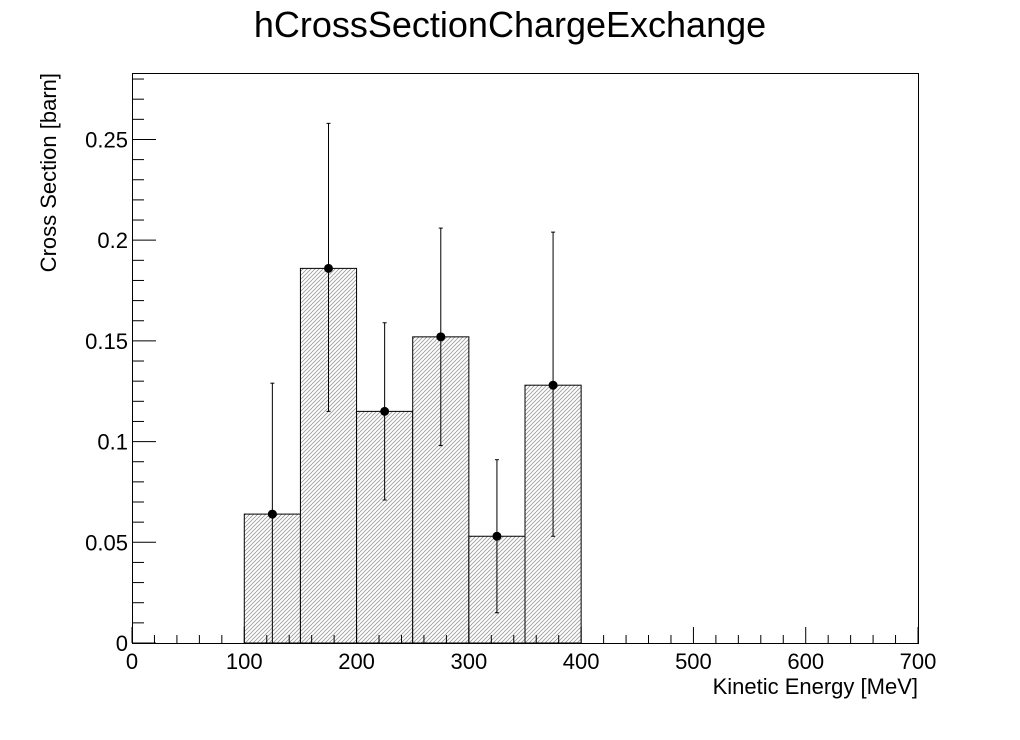 This screenshot has height=740, width=1020. Describe the element at coordinates (468, 661) in the screenshot. I see `x-tick-label: 300` at that location.